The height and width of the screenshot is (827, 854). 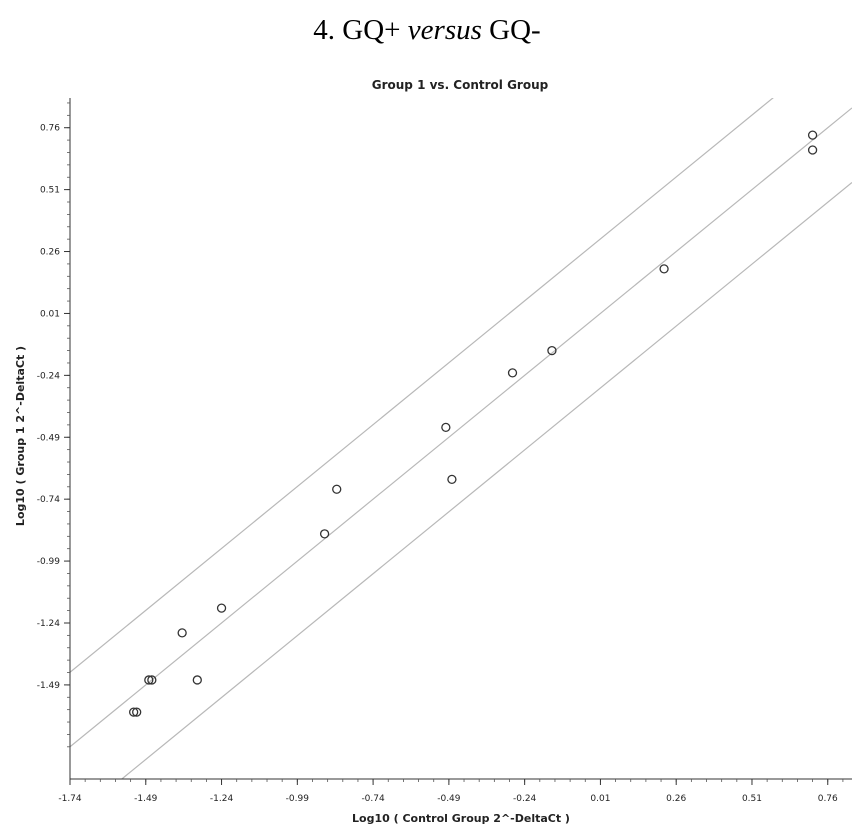 What do you see at coordinates (449, 799) in the screenshot?
I see `x-tick-label: -0.49` at bounding box center [449, 799].